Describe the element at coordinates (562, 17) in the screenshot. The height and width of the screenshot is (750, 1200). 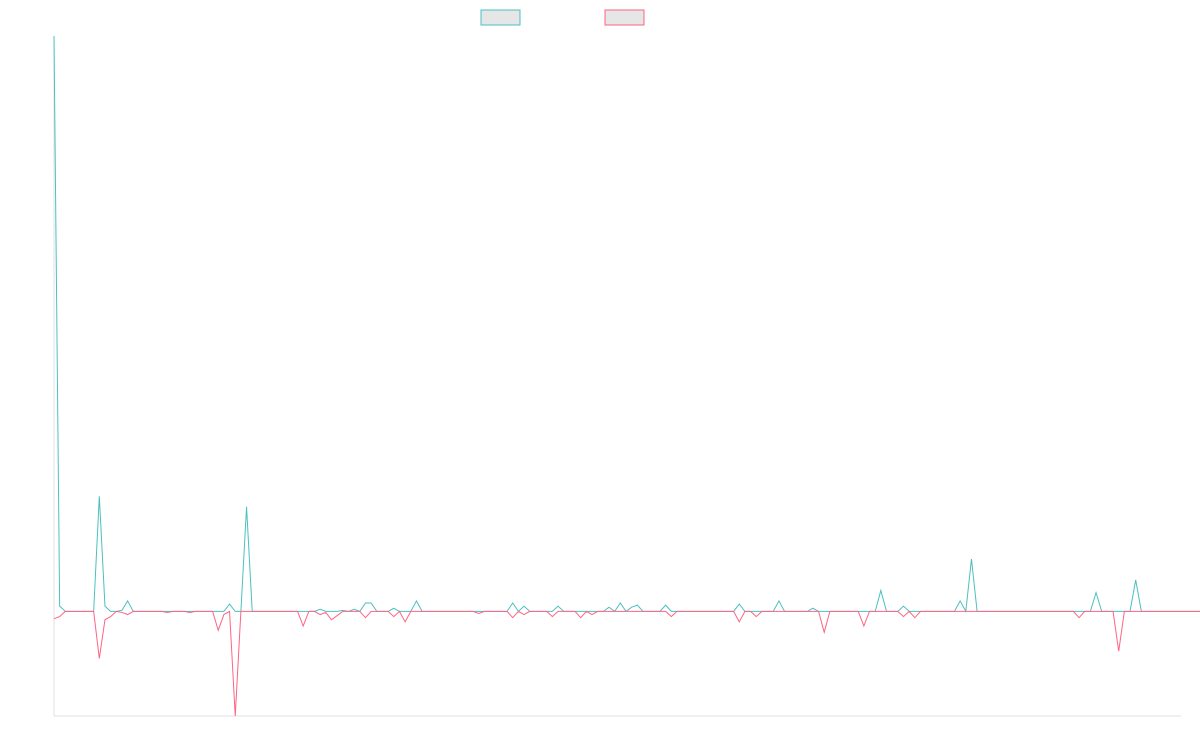
I see `legend` at that location.